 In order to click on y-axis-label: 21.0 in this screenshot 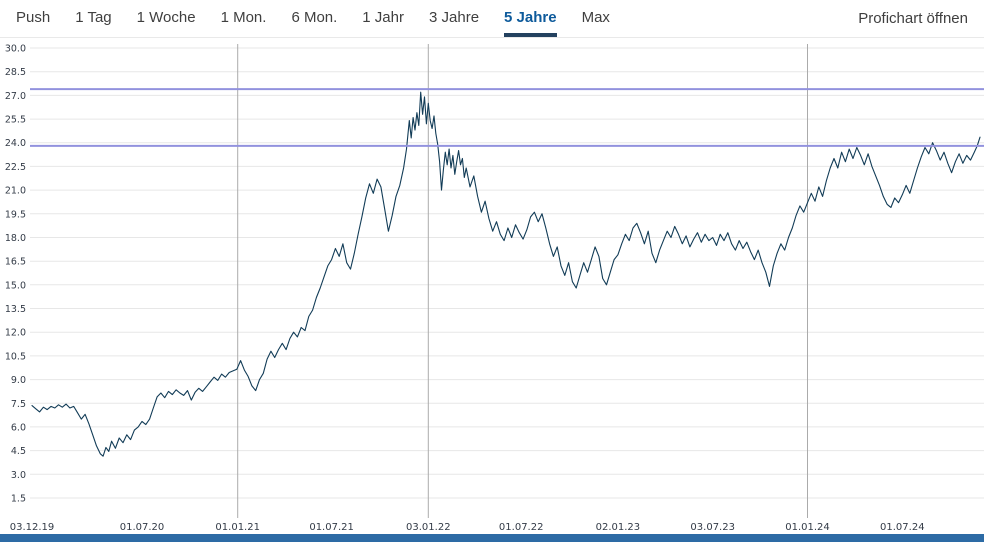, I will do `click(15, 191)`.